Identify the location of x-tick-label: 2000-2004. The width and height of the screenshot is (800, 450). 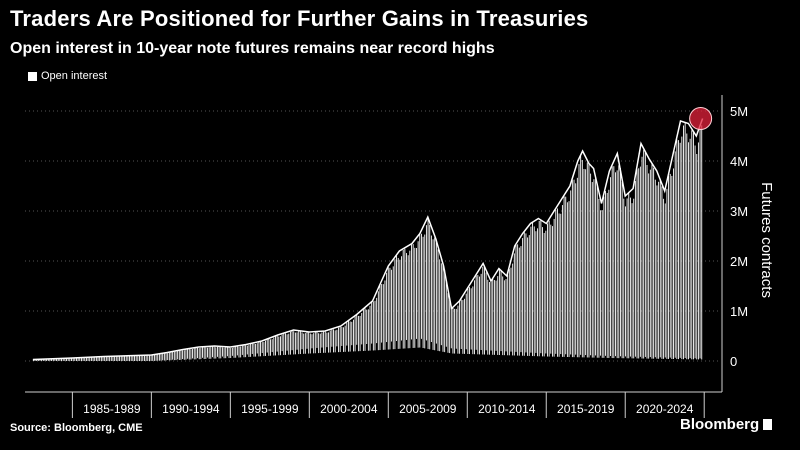
(349, 409).